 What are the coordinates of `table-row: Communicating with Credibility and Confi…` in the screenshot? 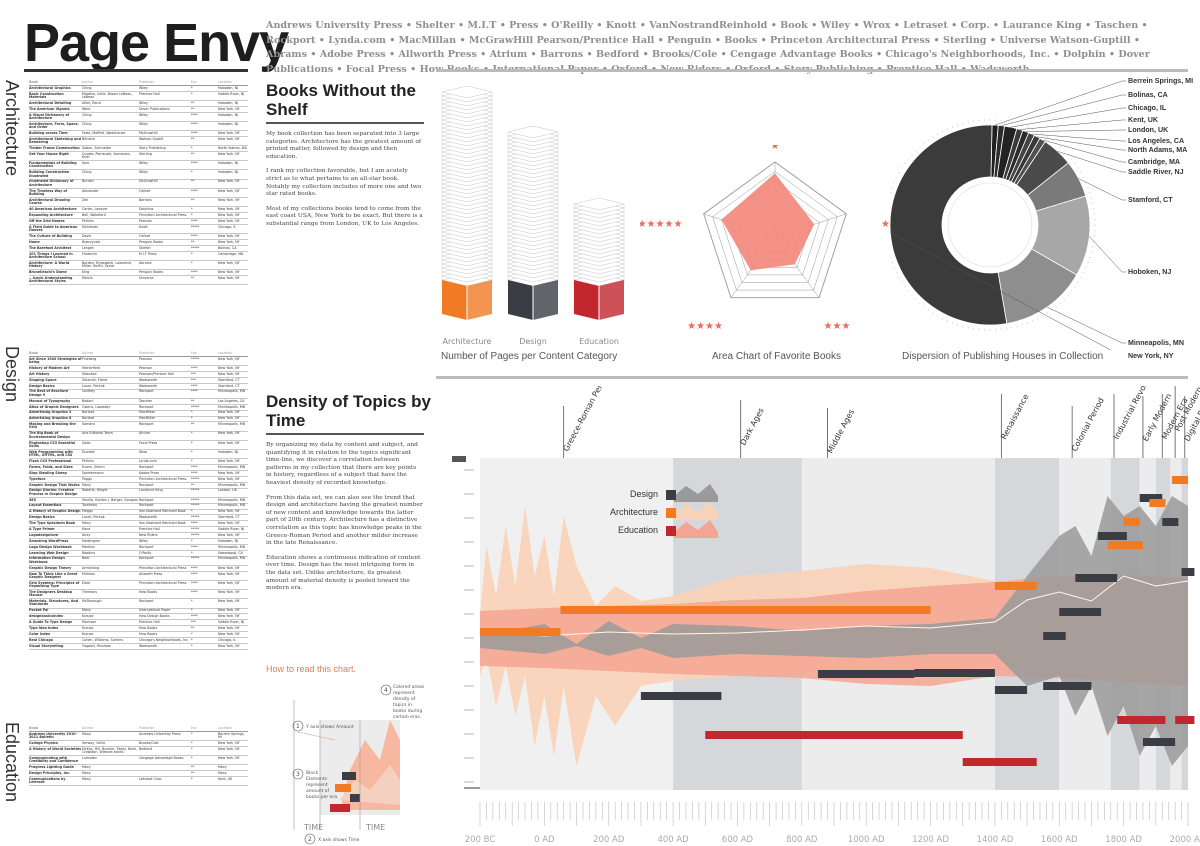 It's located at (138, 760).